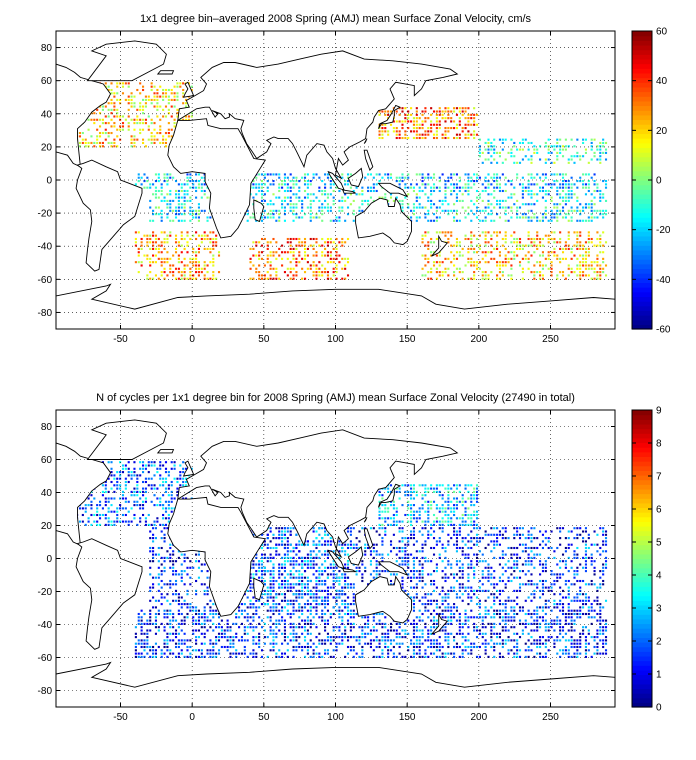  What do you see at coordinates (45, 313) in the screenshot?
I see `y-tick-label: -80` at bounding box center [45, 313].